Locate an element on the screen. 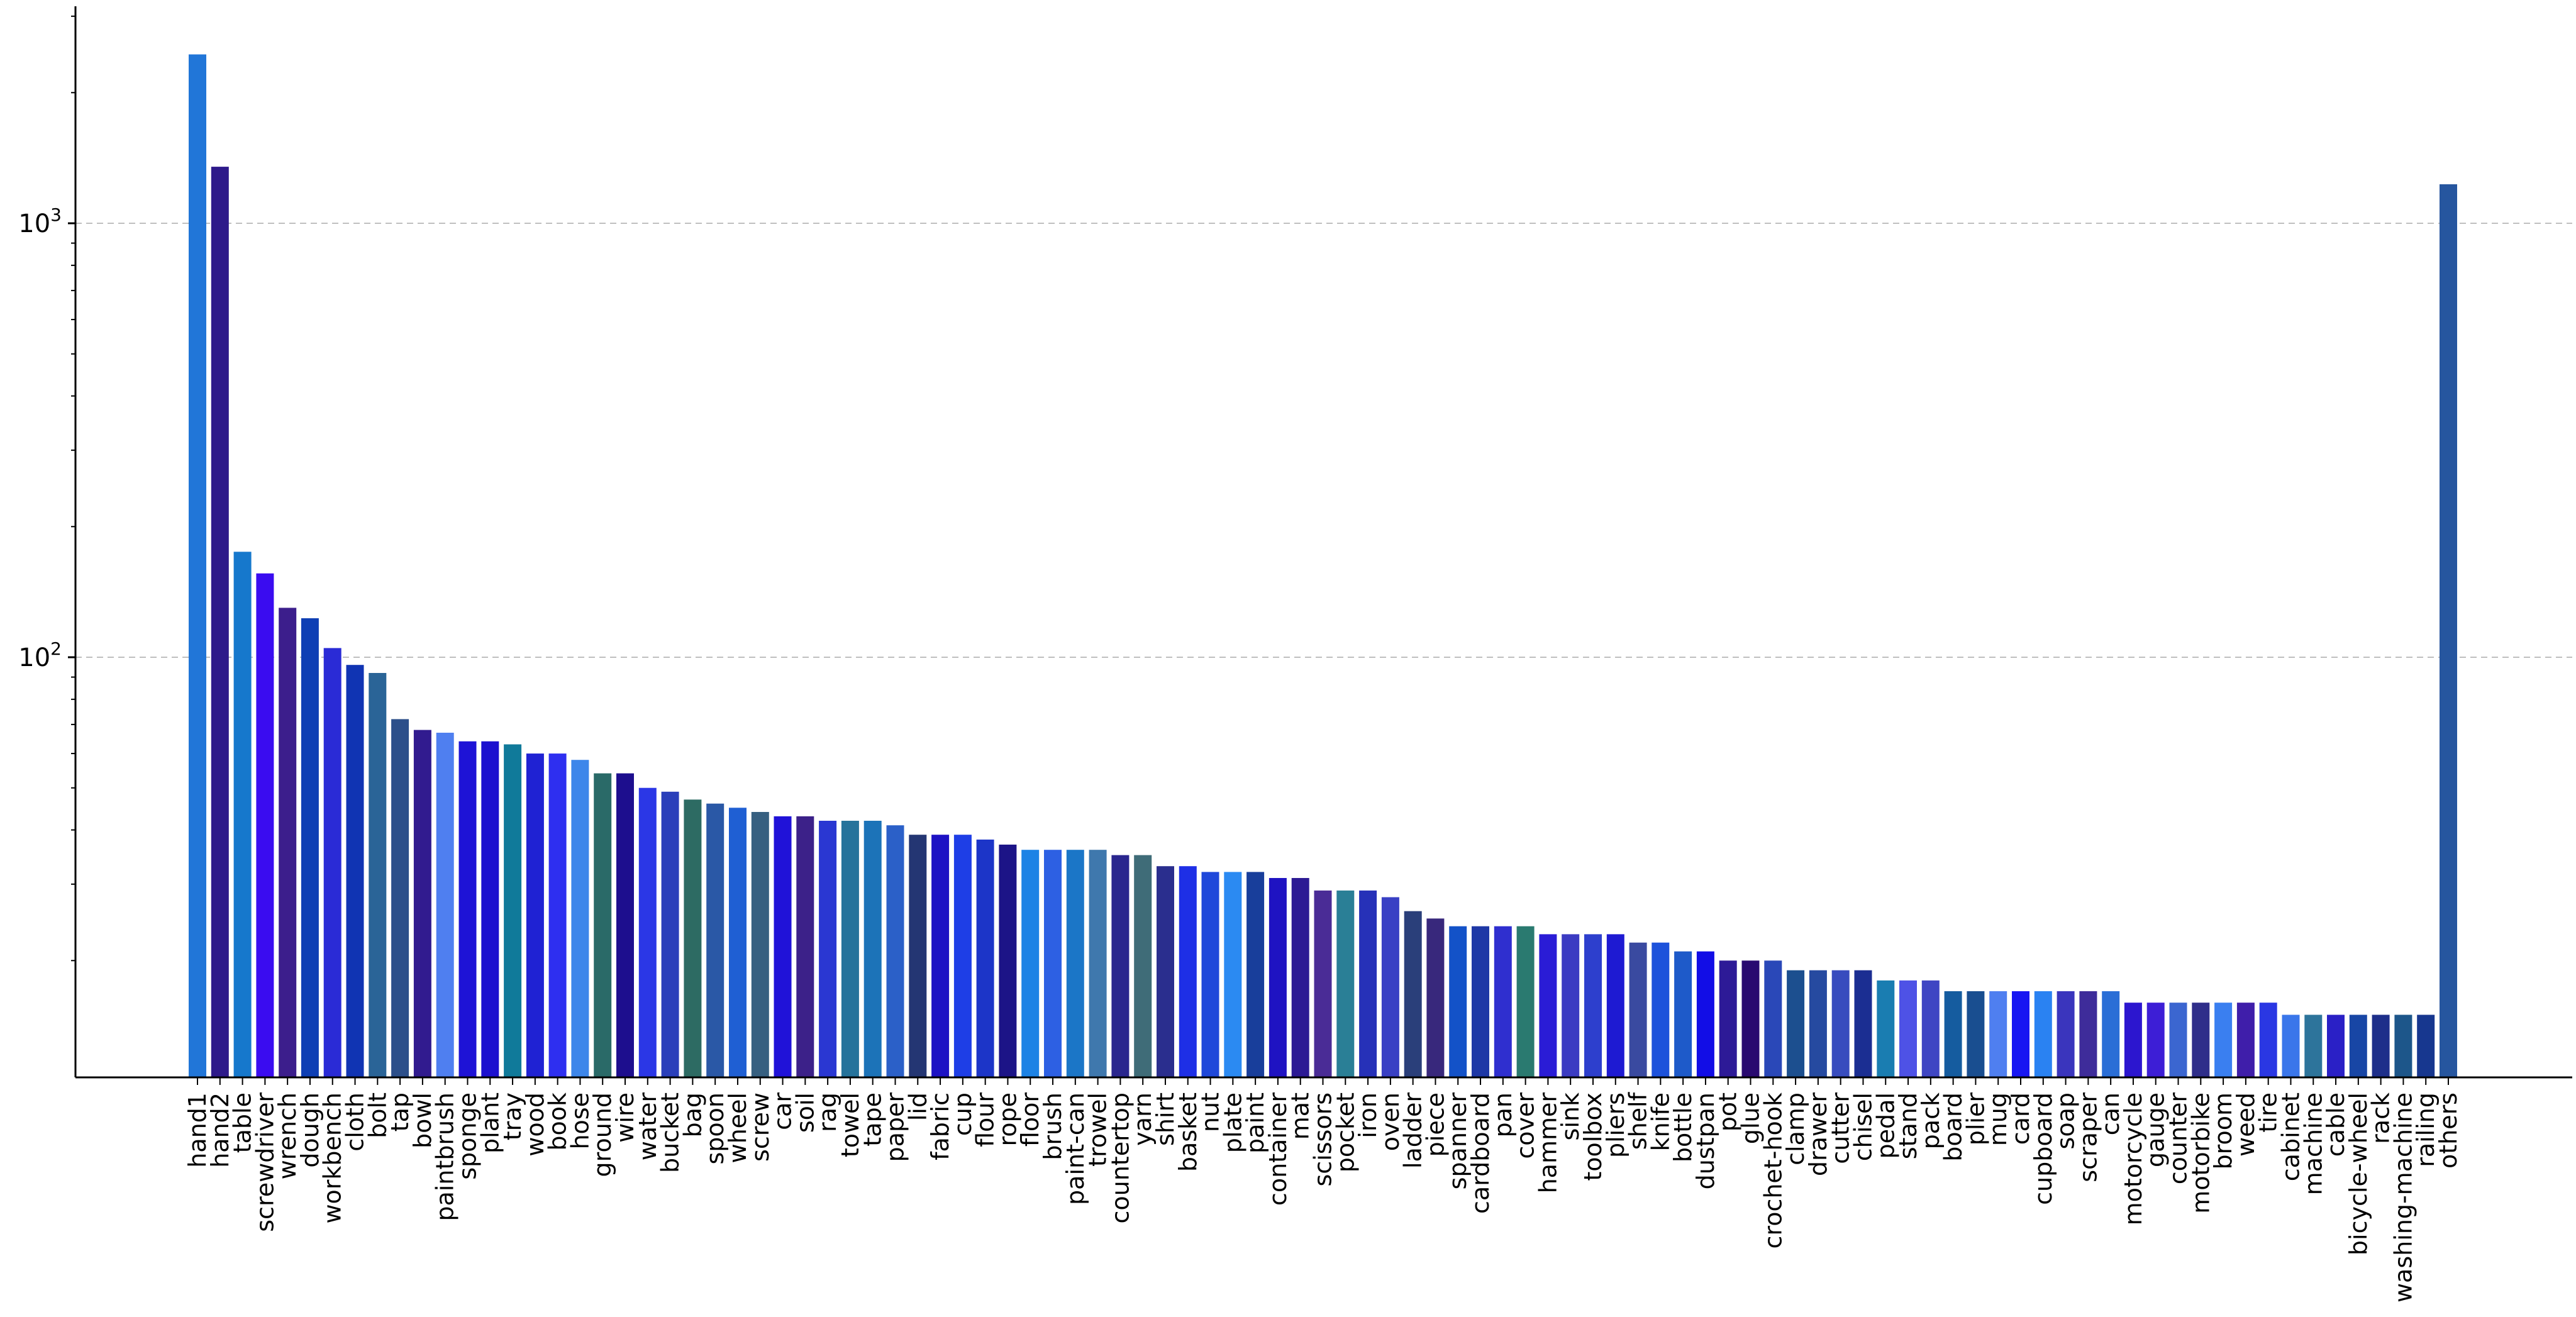 This screenshot has height=1317, width=2576. bar-washing-machine is located at coordinates (2403, 1045).